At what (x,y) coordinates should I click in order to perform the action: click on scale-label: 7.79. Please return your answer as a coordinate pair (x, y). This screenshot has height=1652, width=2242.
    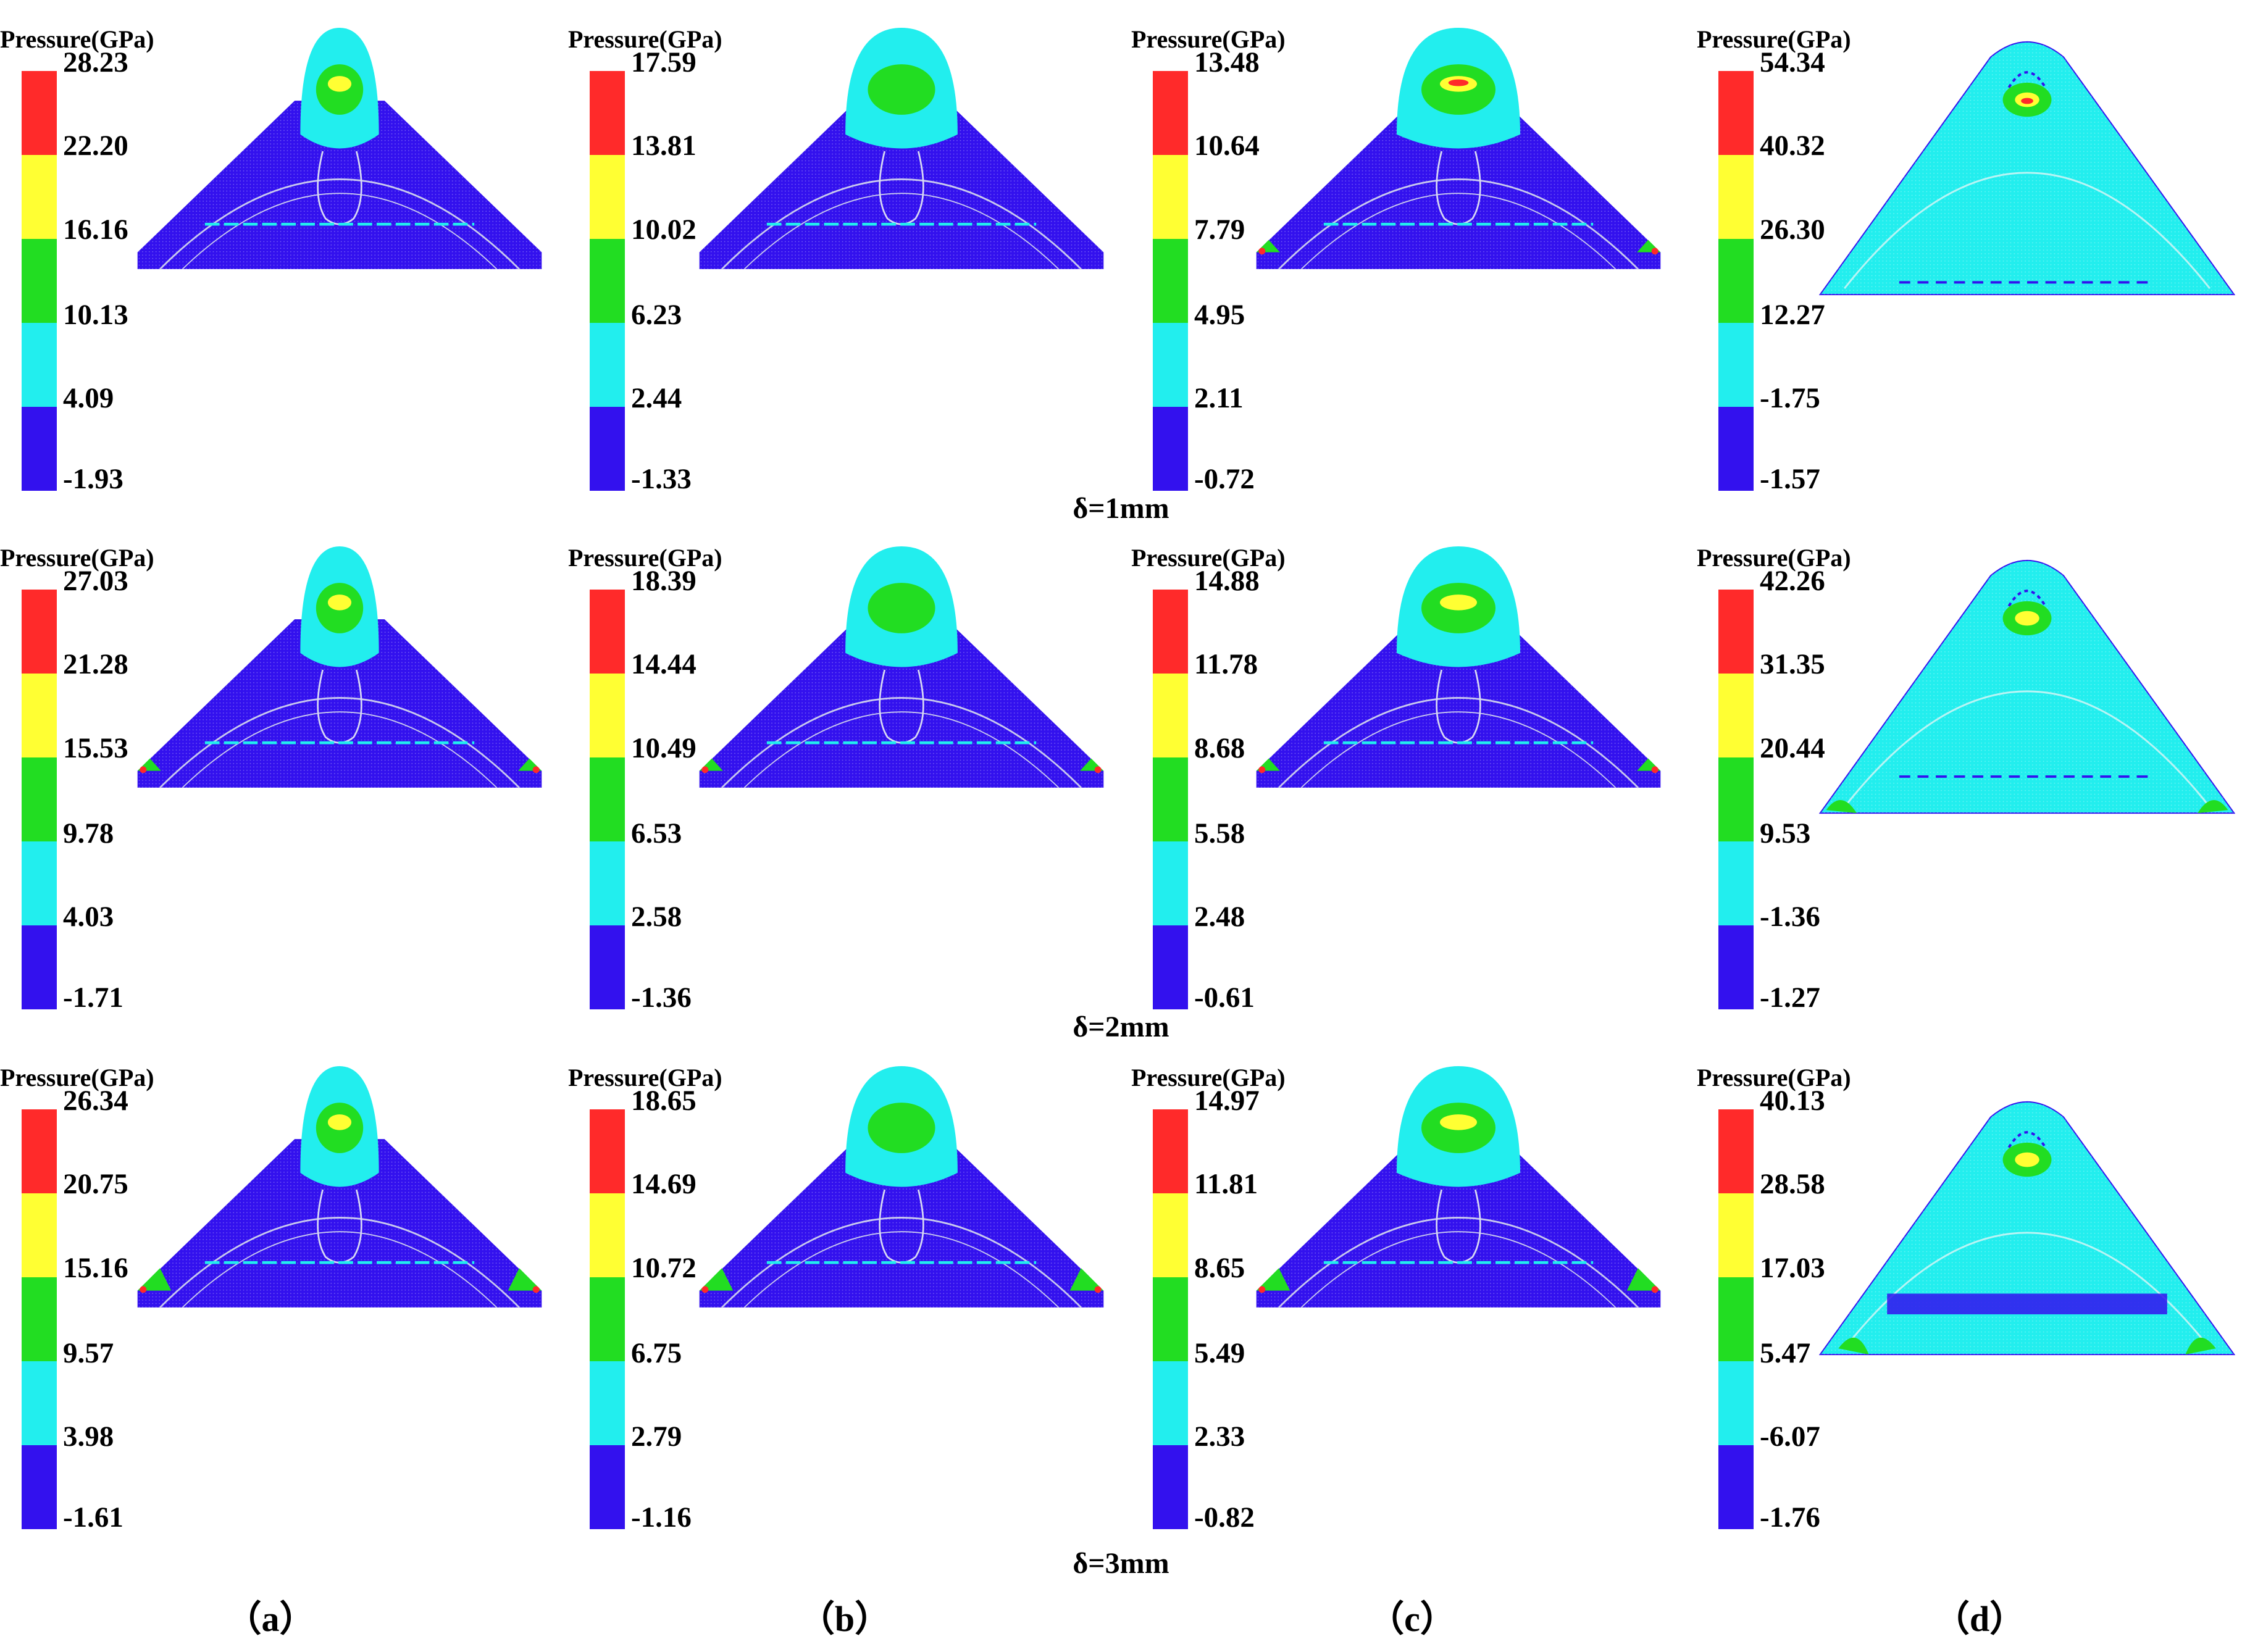
    Looking at the image, I should click on (1220, 230).